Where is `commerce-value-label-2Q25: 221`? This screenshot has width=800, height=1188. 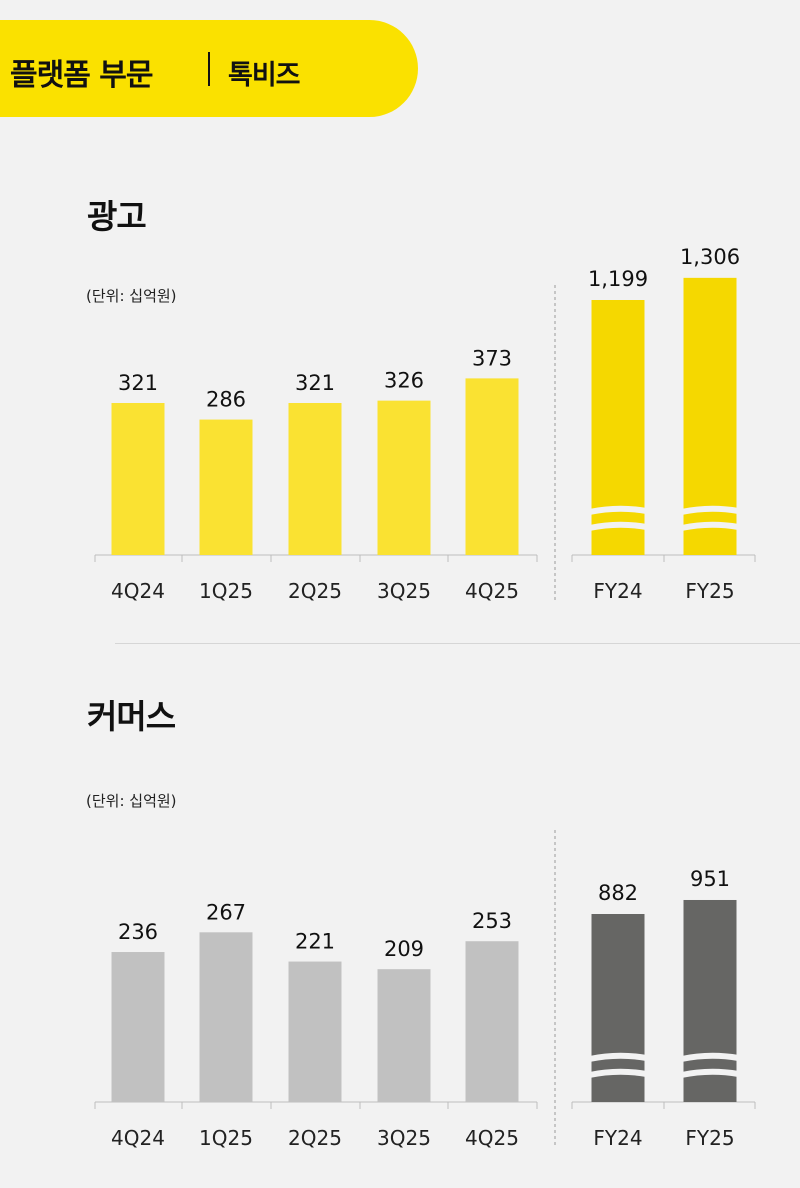 commerce-value-label-2Q25: 221 is located at coordinates (315, 942).